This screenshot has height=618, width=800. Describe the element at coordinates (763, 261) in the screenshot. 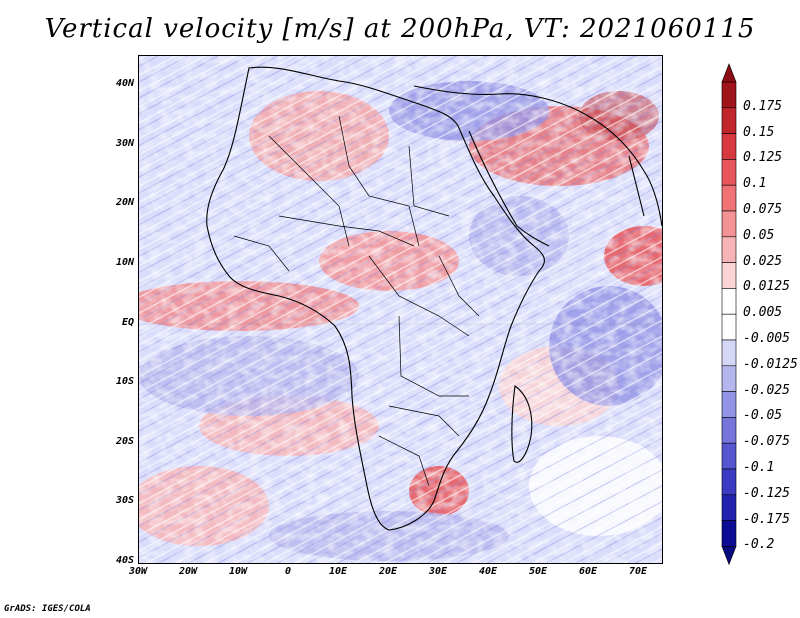

I see `colorbar-level-label: 0.025` at that location.